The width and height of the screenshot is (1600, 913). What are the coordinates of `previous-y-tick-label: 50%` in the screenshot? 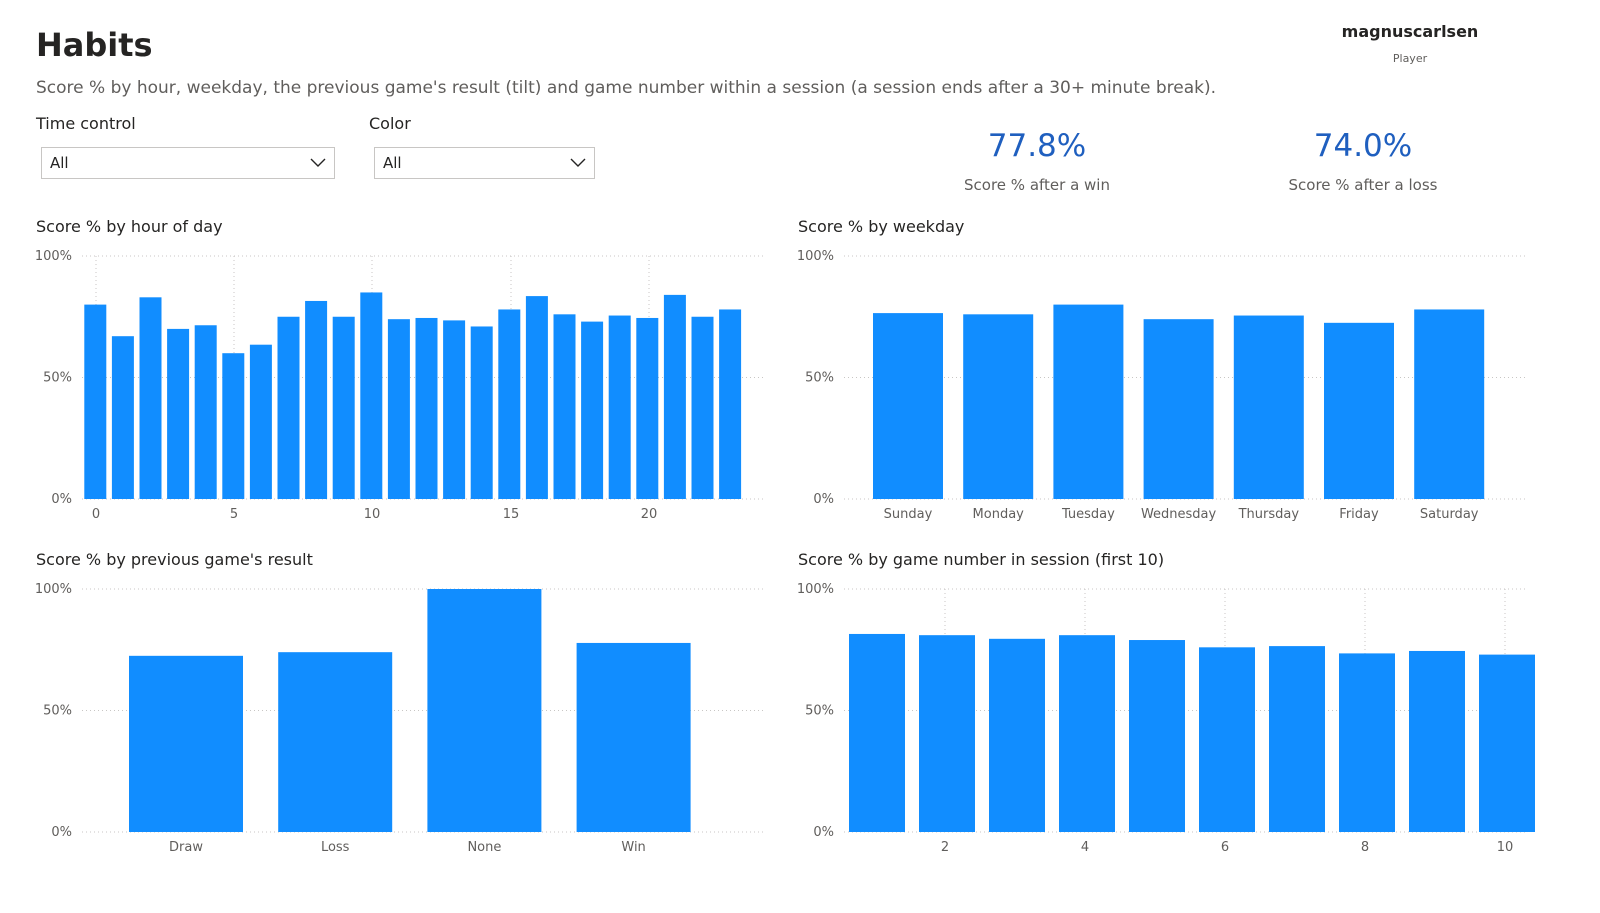 It's located at (57, 711).